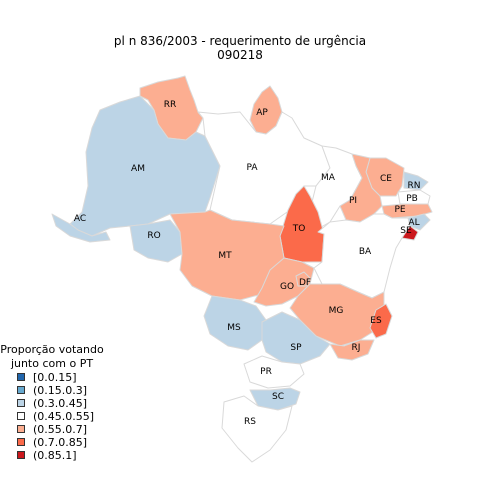  Describe the element at coordinates (414, 186) in the screenshot. I see `state-label-rn: RN` at that location.